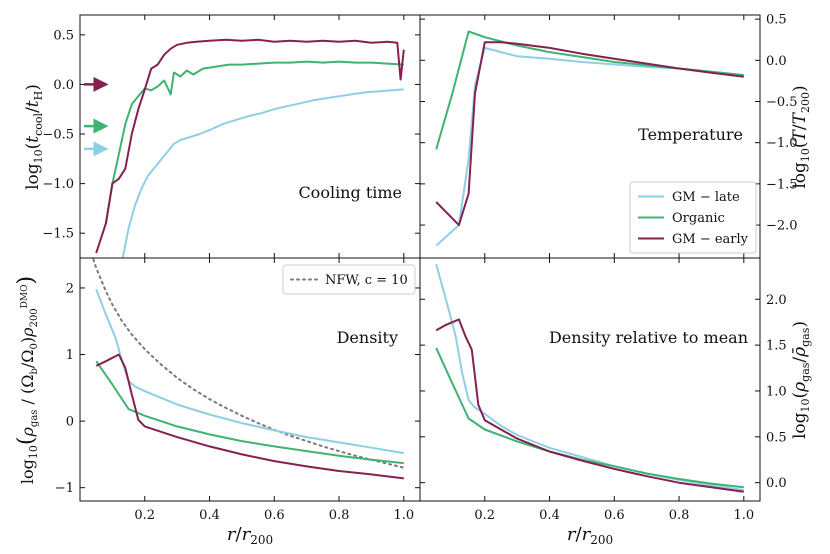  I want to click on series-gm_early-density-relative, so click(589, 405).